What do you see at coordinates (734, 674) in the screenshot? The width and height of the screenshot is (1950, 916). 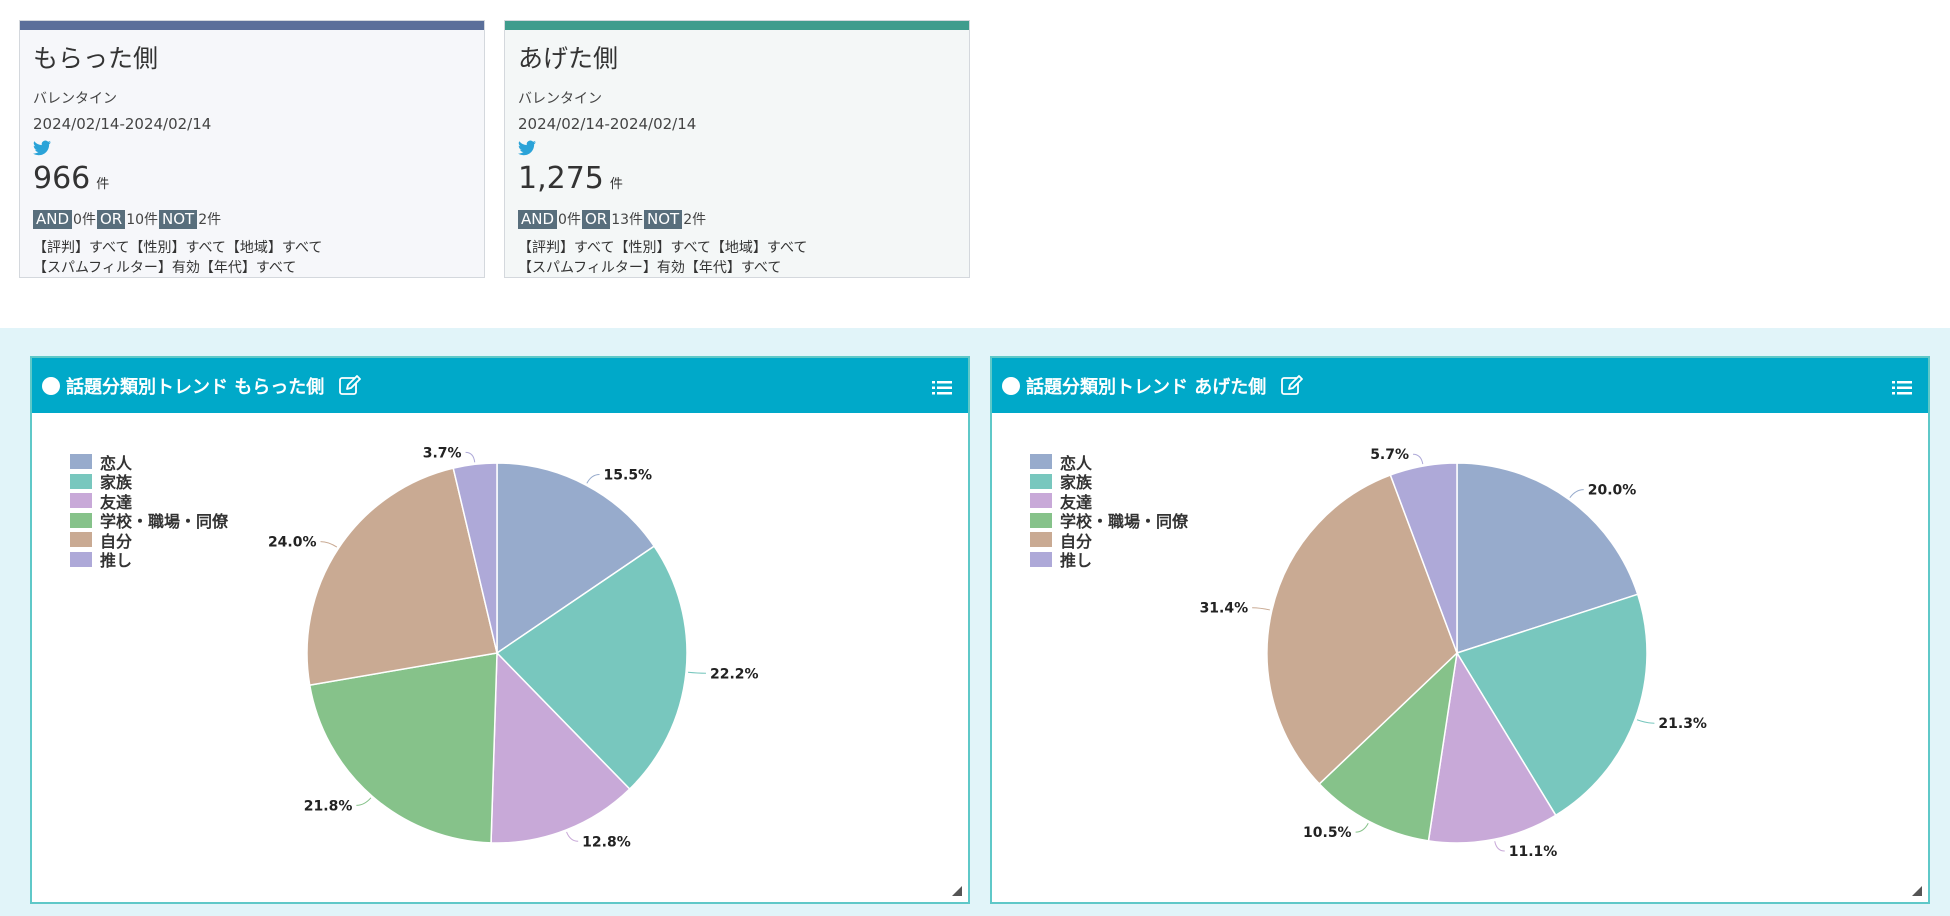 I see `slice-data-label: 22.2%` at bounding box center [734, 674].